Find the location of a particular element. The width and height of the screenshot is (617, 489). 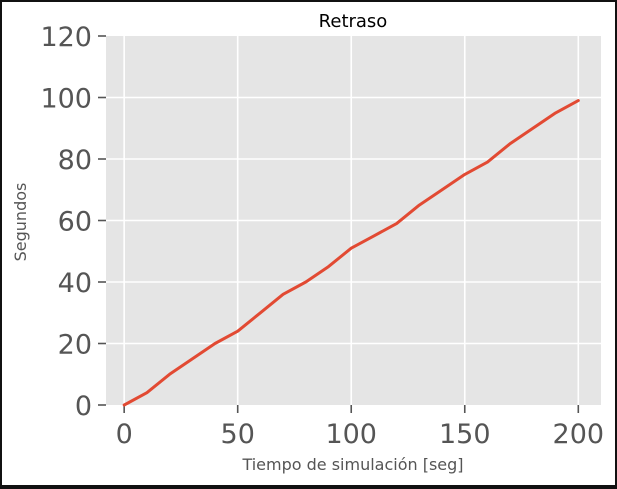

x-tick-label: 0 is located at coordinates (124, 434).